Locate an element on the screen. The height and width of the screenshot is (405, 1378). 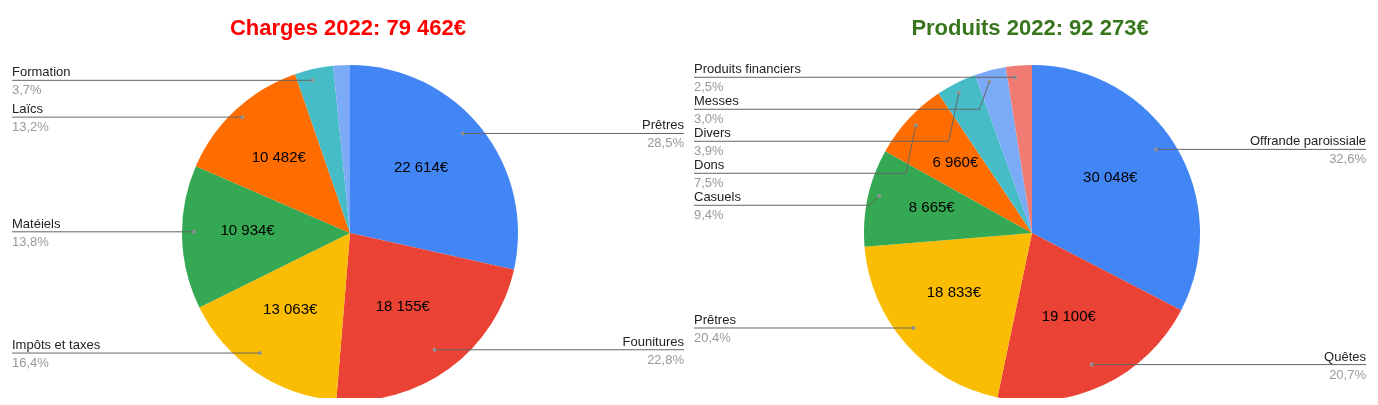
text: 22 614€ is located at coordinates (421, 167).